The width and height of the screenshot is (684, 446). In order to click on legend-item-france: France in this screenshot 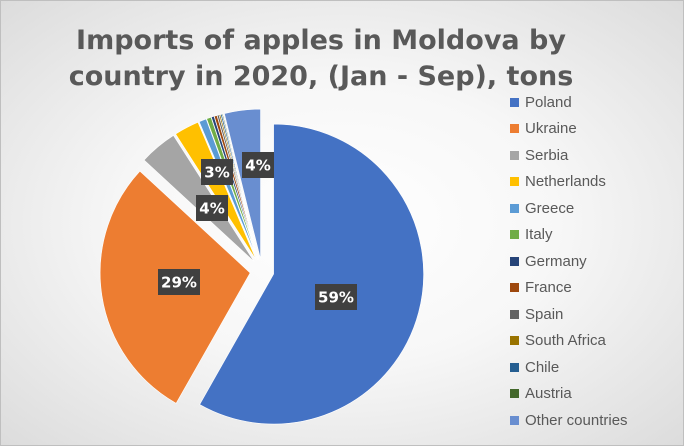, I will do `click(569, 288)`.